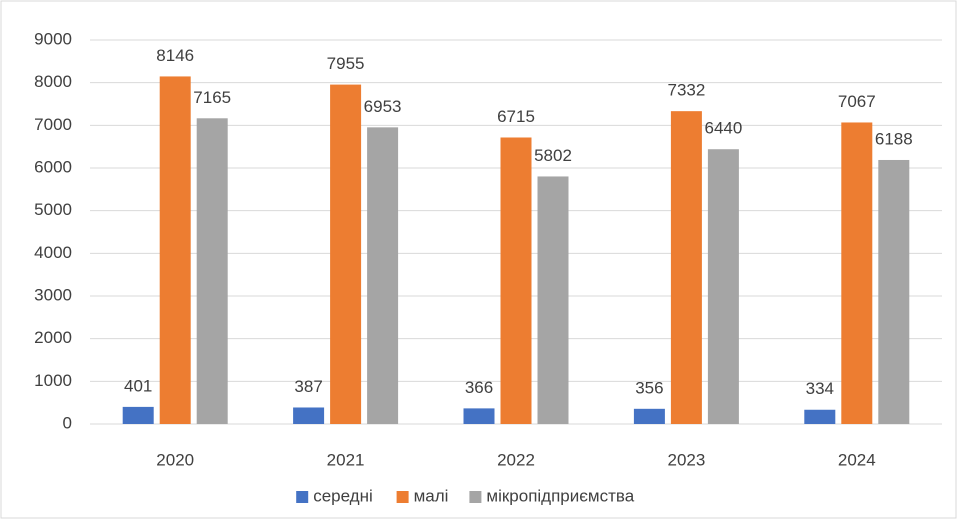 The height and width of the screenshot is (520, 958). I want to click on legend-label: середні, so click(343, 495).